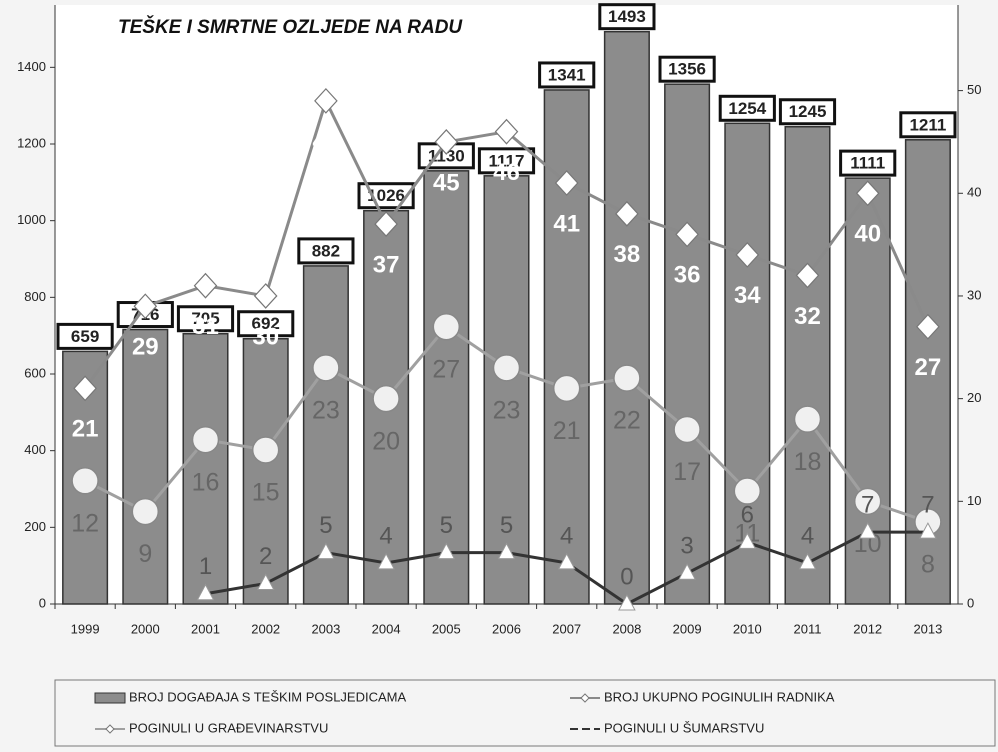  What do you see at coordinates (928, 564) in the screenshot?
I see `data-label: 8` at bounding box center [928, 564].